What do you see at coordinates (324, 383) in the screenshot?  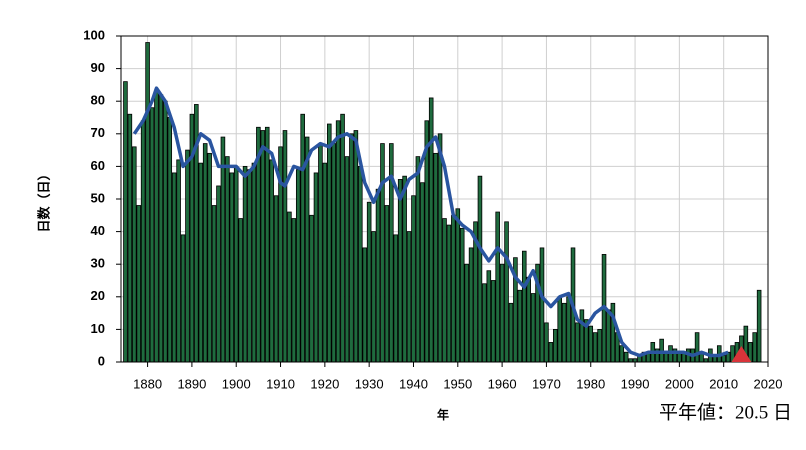 I see `x-tick-label: 1920` at bounding box center [324, 383].